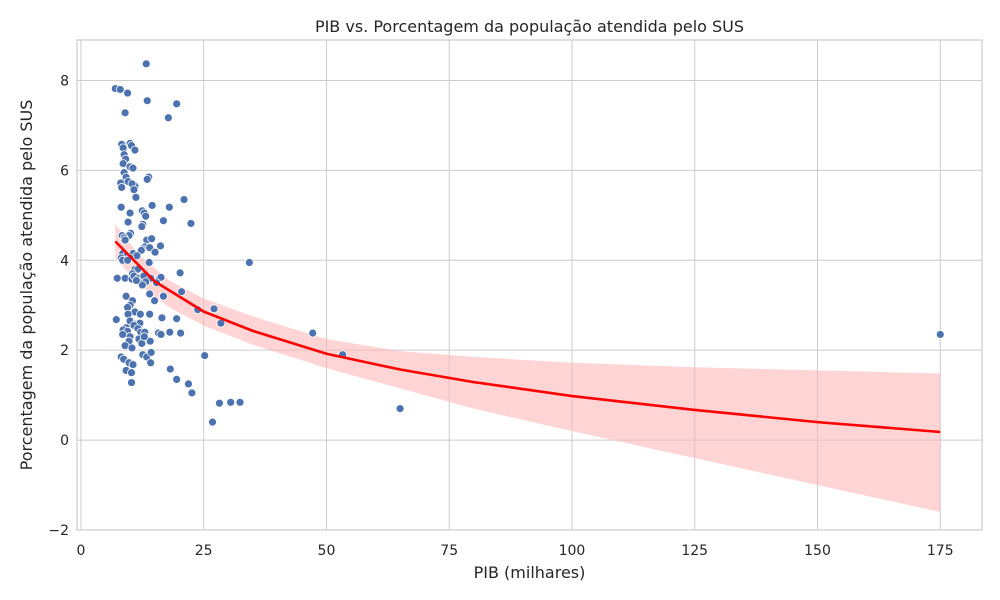 The width and height of the screenshot is (1000, 600). Describe the element at coordinates (64, 81) in the screenshot. I see `y-tick-label: 8` at that location.